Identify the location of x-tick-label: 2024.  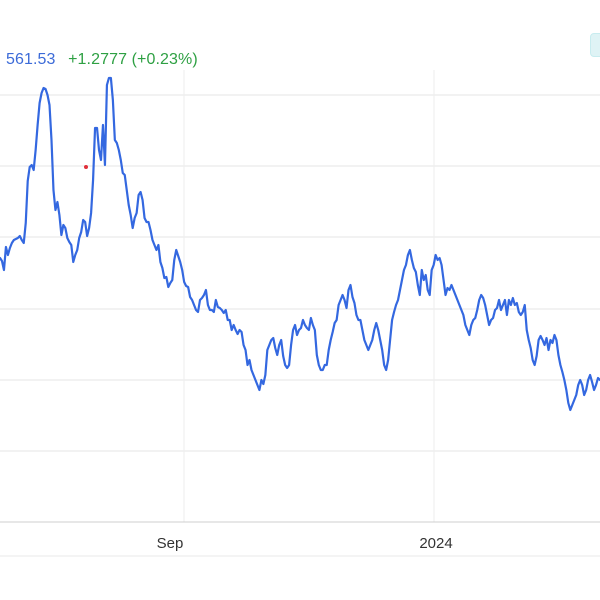
(435, 543).